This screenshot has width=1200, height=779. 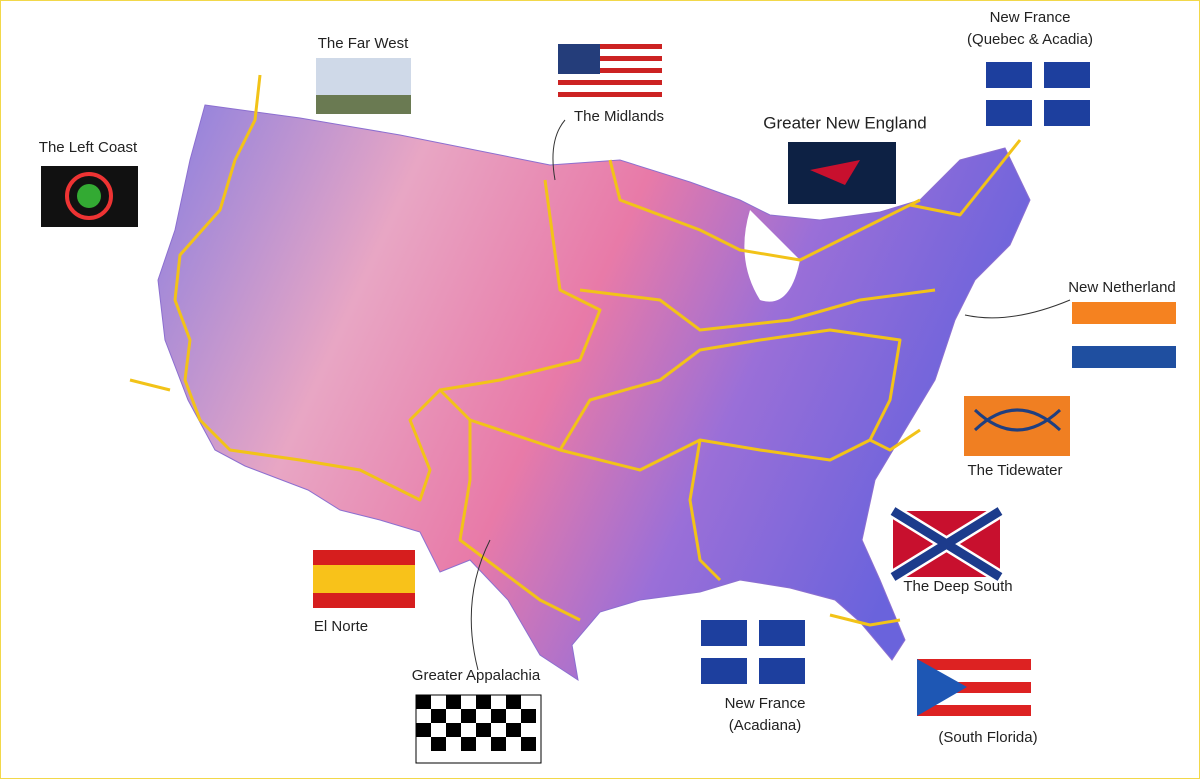 What do you see at coordinates (363, 86) in the screenshot?
I see `flag-far-west` at bounding box center [363, 86].